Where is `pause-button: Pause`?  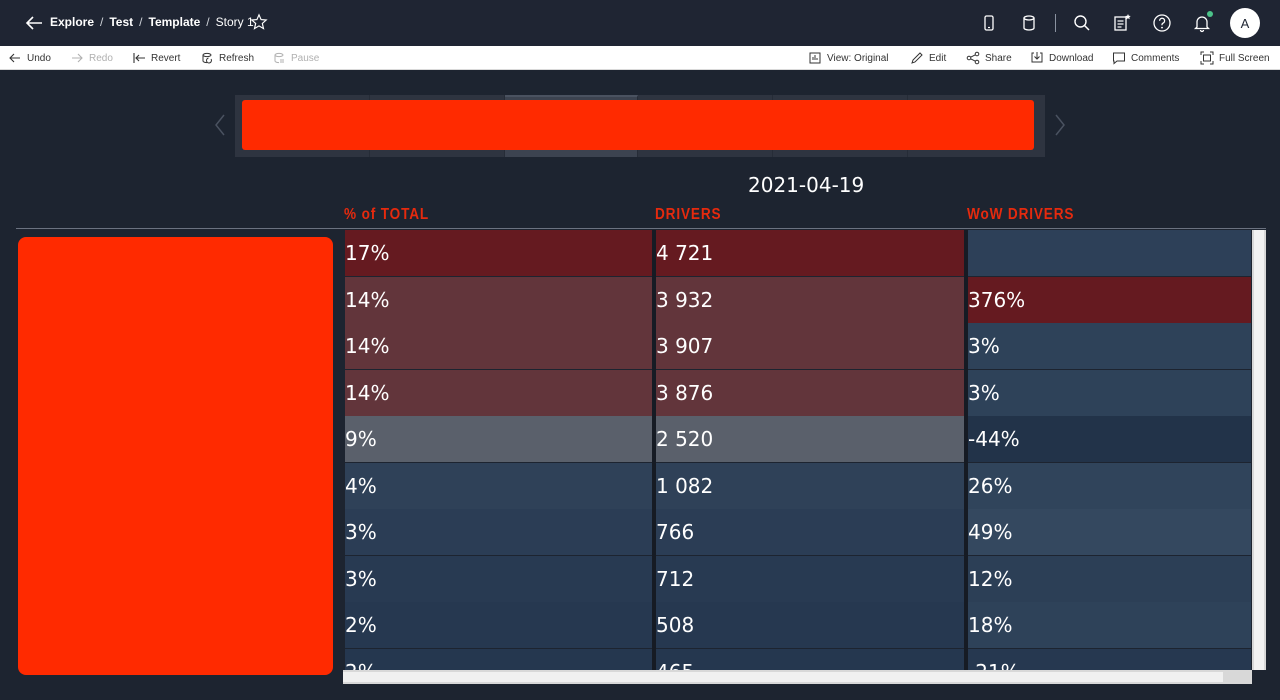 pause-button: Pause is located at coordinates (295, 58).